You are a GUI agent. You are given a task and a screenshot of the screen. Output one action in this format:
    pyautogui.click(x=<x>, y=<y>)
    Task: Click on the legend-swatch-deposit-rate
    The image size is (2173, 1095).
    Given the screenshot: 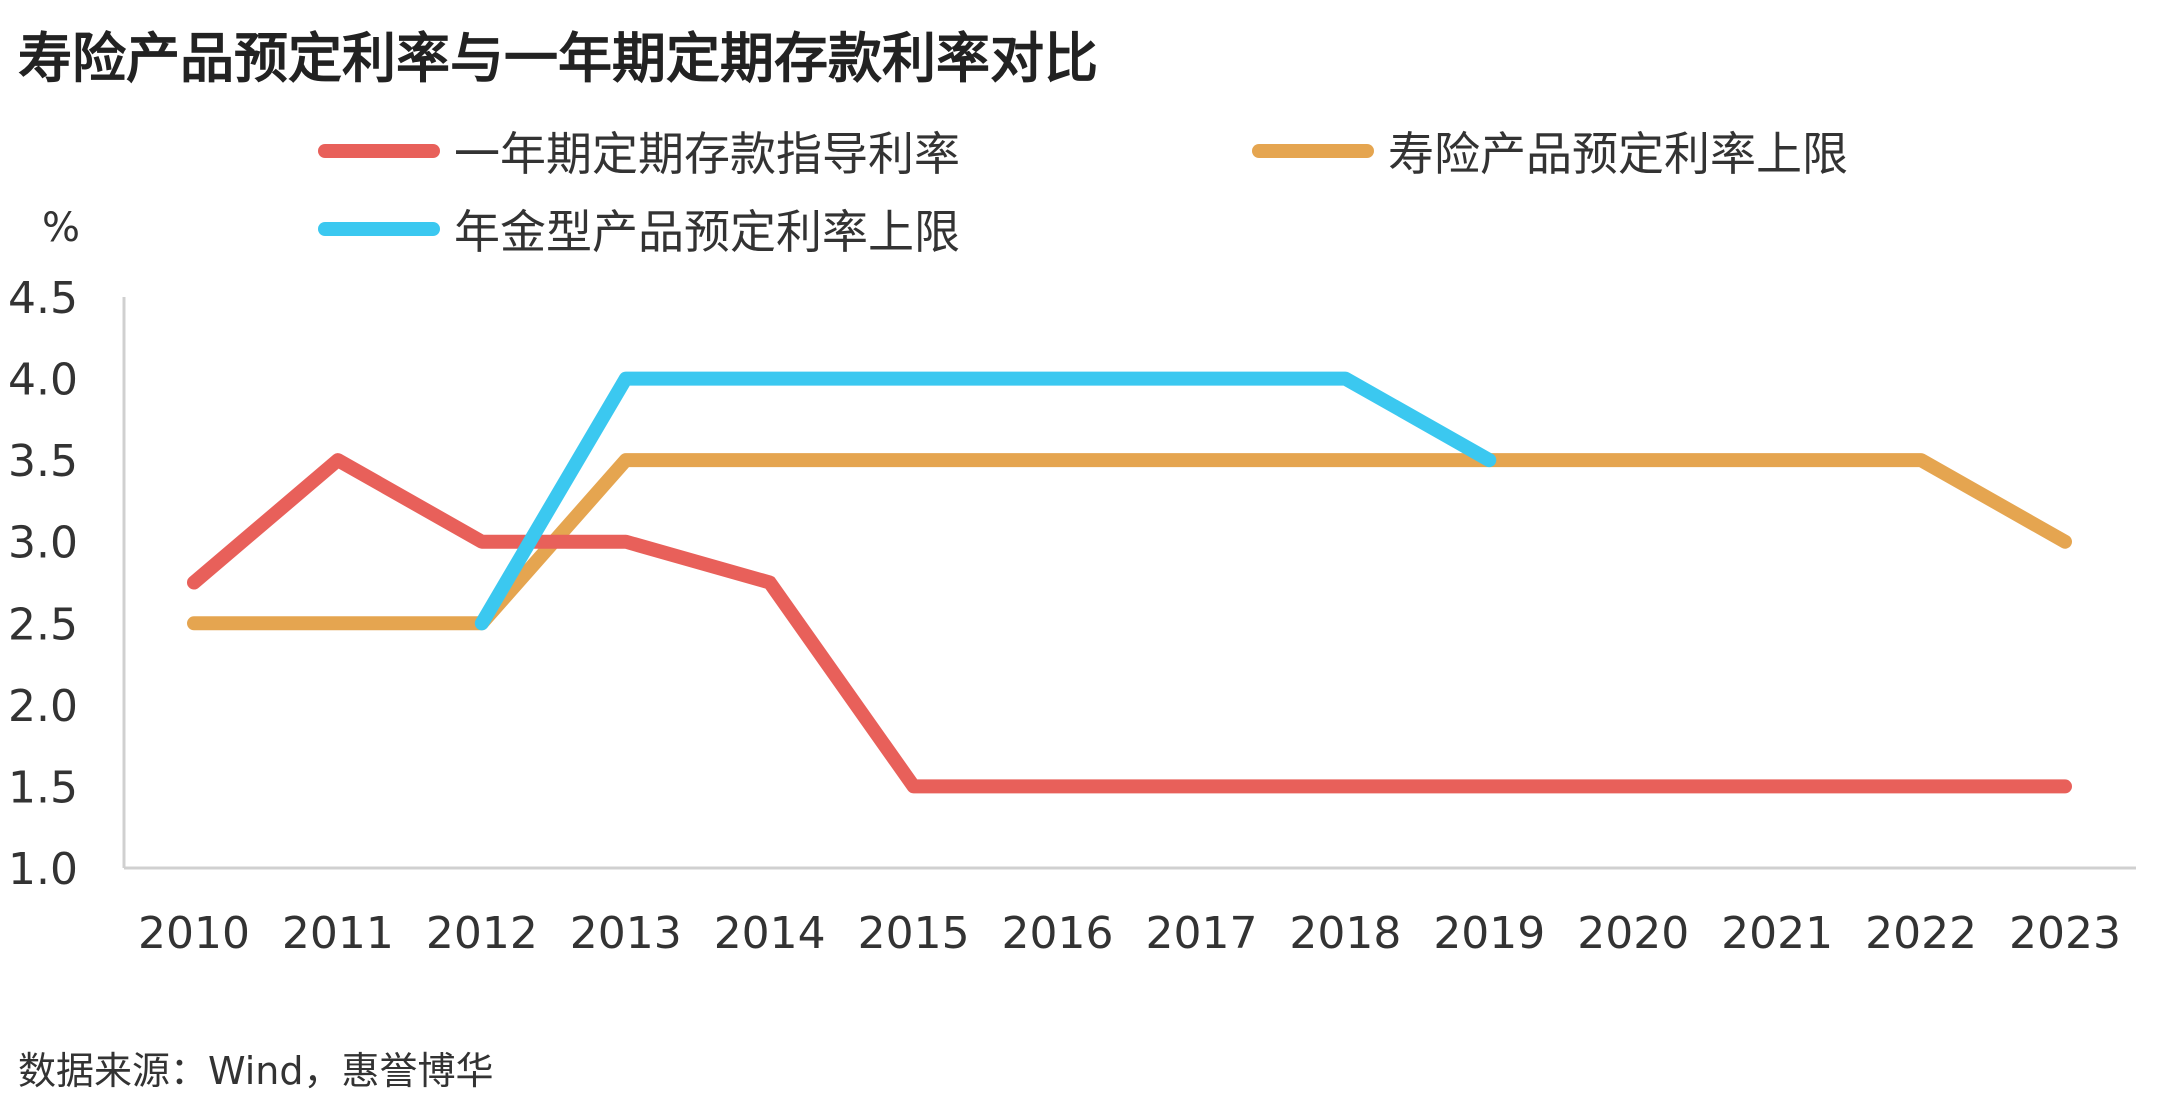 What is the action you would take?
    pyautogui.click(x=379, y=151)
    